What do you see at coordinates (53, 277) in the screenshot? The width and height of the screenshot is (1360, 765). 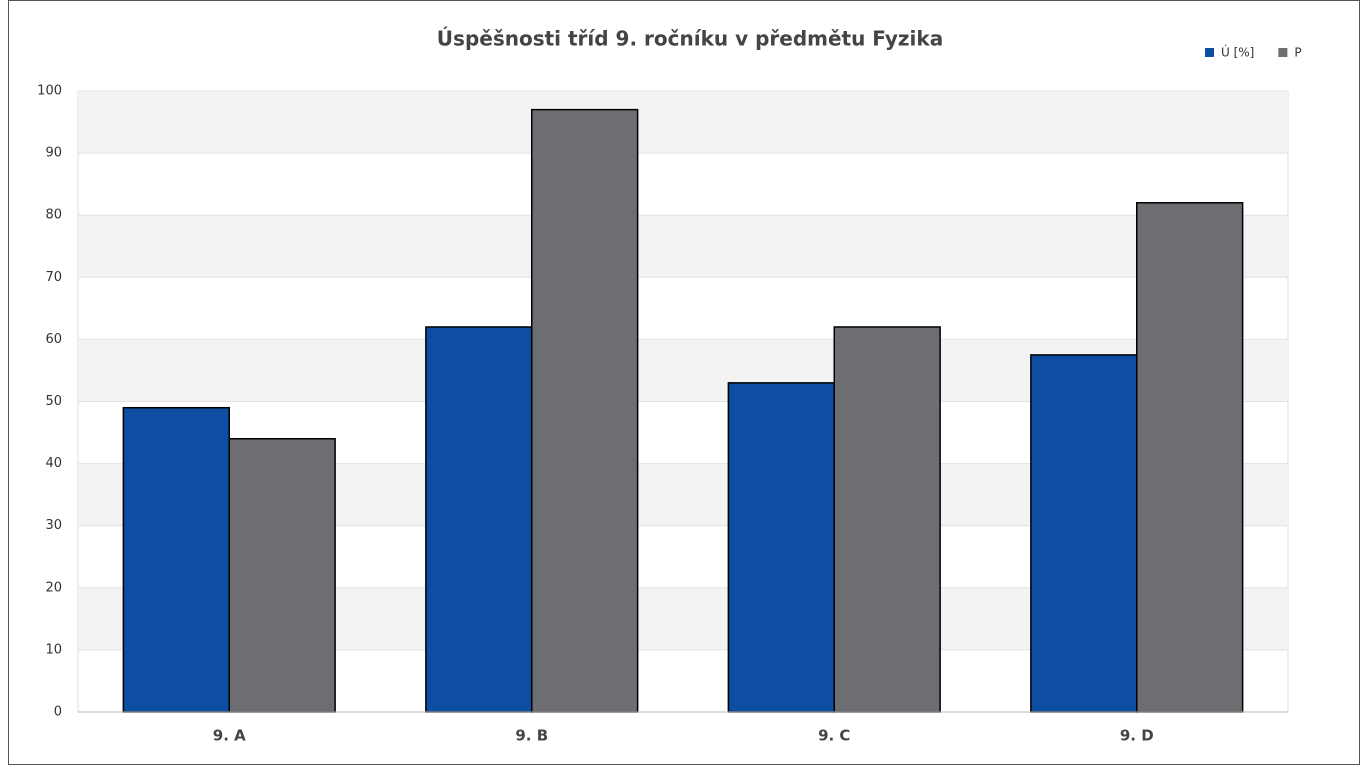 I see `y-tick-label: 70` at bounding box center [53, 277].